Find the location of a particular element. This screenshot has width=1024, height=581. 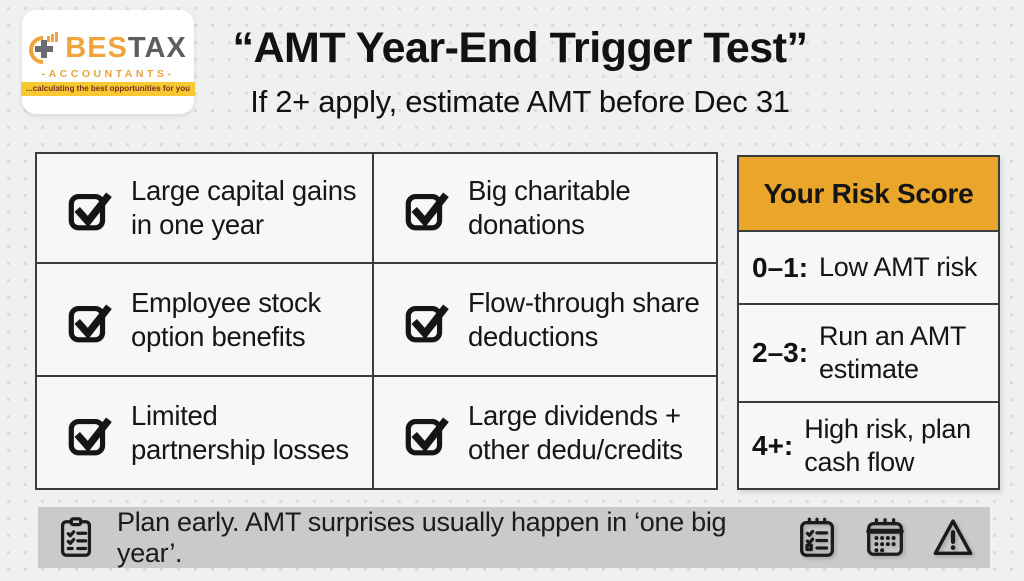

checklist-item-capital-gains: Large capital gains in one year is located at coordinates (205, 209).